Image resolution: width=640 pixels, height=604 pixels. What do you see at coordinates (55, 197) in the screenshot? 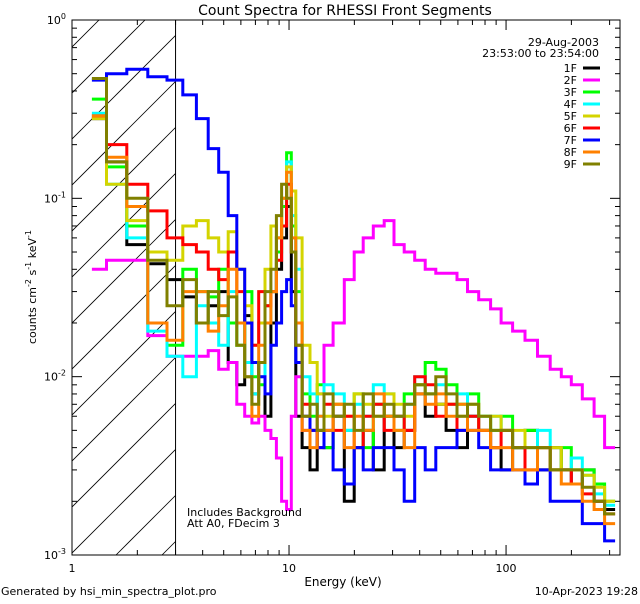
I see `y-tick-label: 10⁻¹` at bounding box center [55, 197].